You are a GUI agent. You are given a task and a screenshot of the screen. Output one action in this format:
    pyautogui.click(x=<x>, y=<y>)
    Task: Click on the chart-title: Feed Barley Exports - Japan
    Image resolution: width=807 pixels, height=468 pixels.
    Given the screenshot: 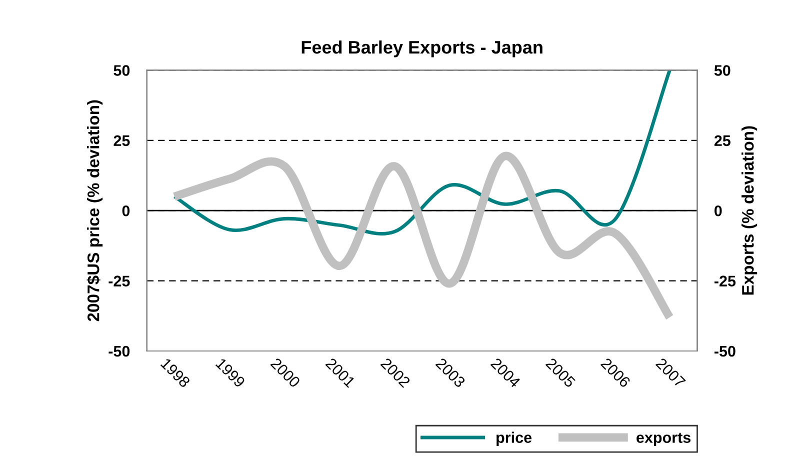 What is the action you would take?
    pyautogui.click(x=422, y=49)
    